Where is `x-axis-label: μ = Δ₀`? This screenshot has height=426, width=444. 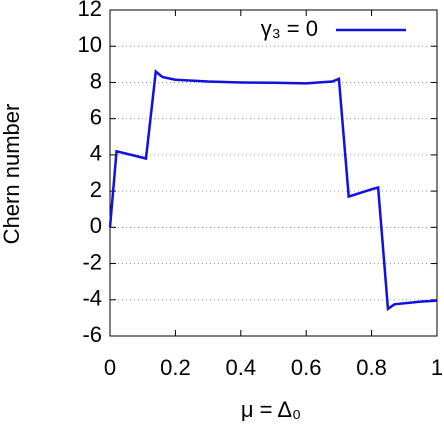
x-axis-label: μ = Δ₀ is located at coordinates (271, 409).